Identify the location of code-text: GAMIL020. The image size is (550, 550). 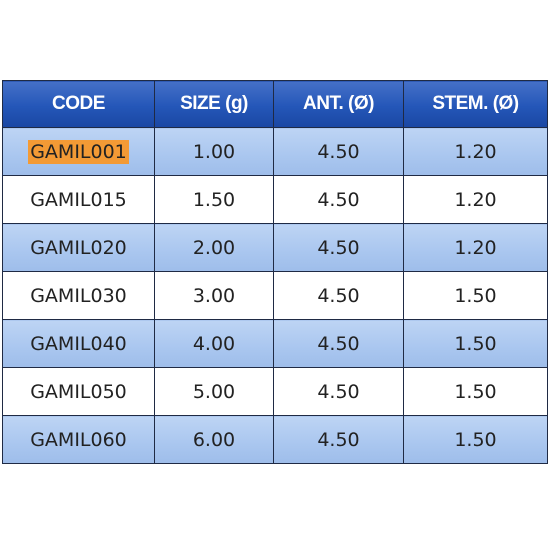
(78, 247).